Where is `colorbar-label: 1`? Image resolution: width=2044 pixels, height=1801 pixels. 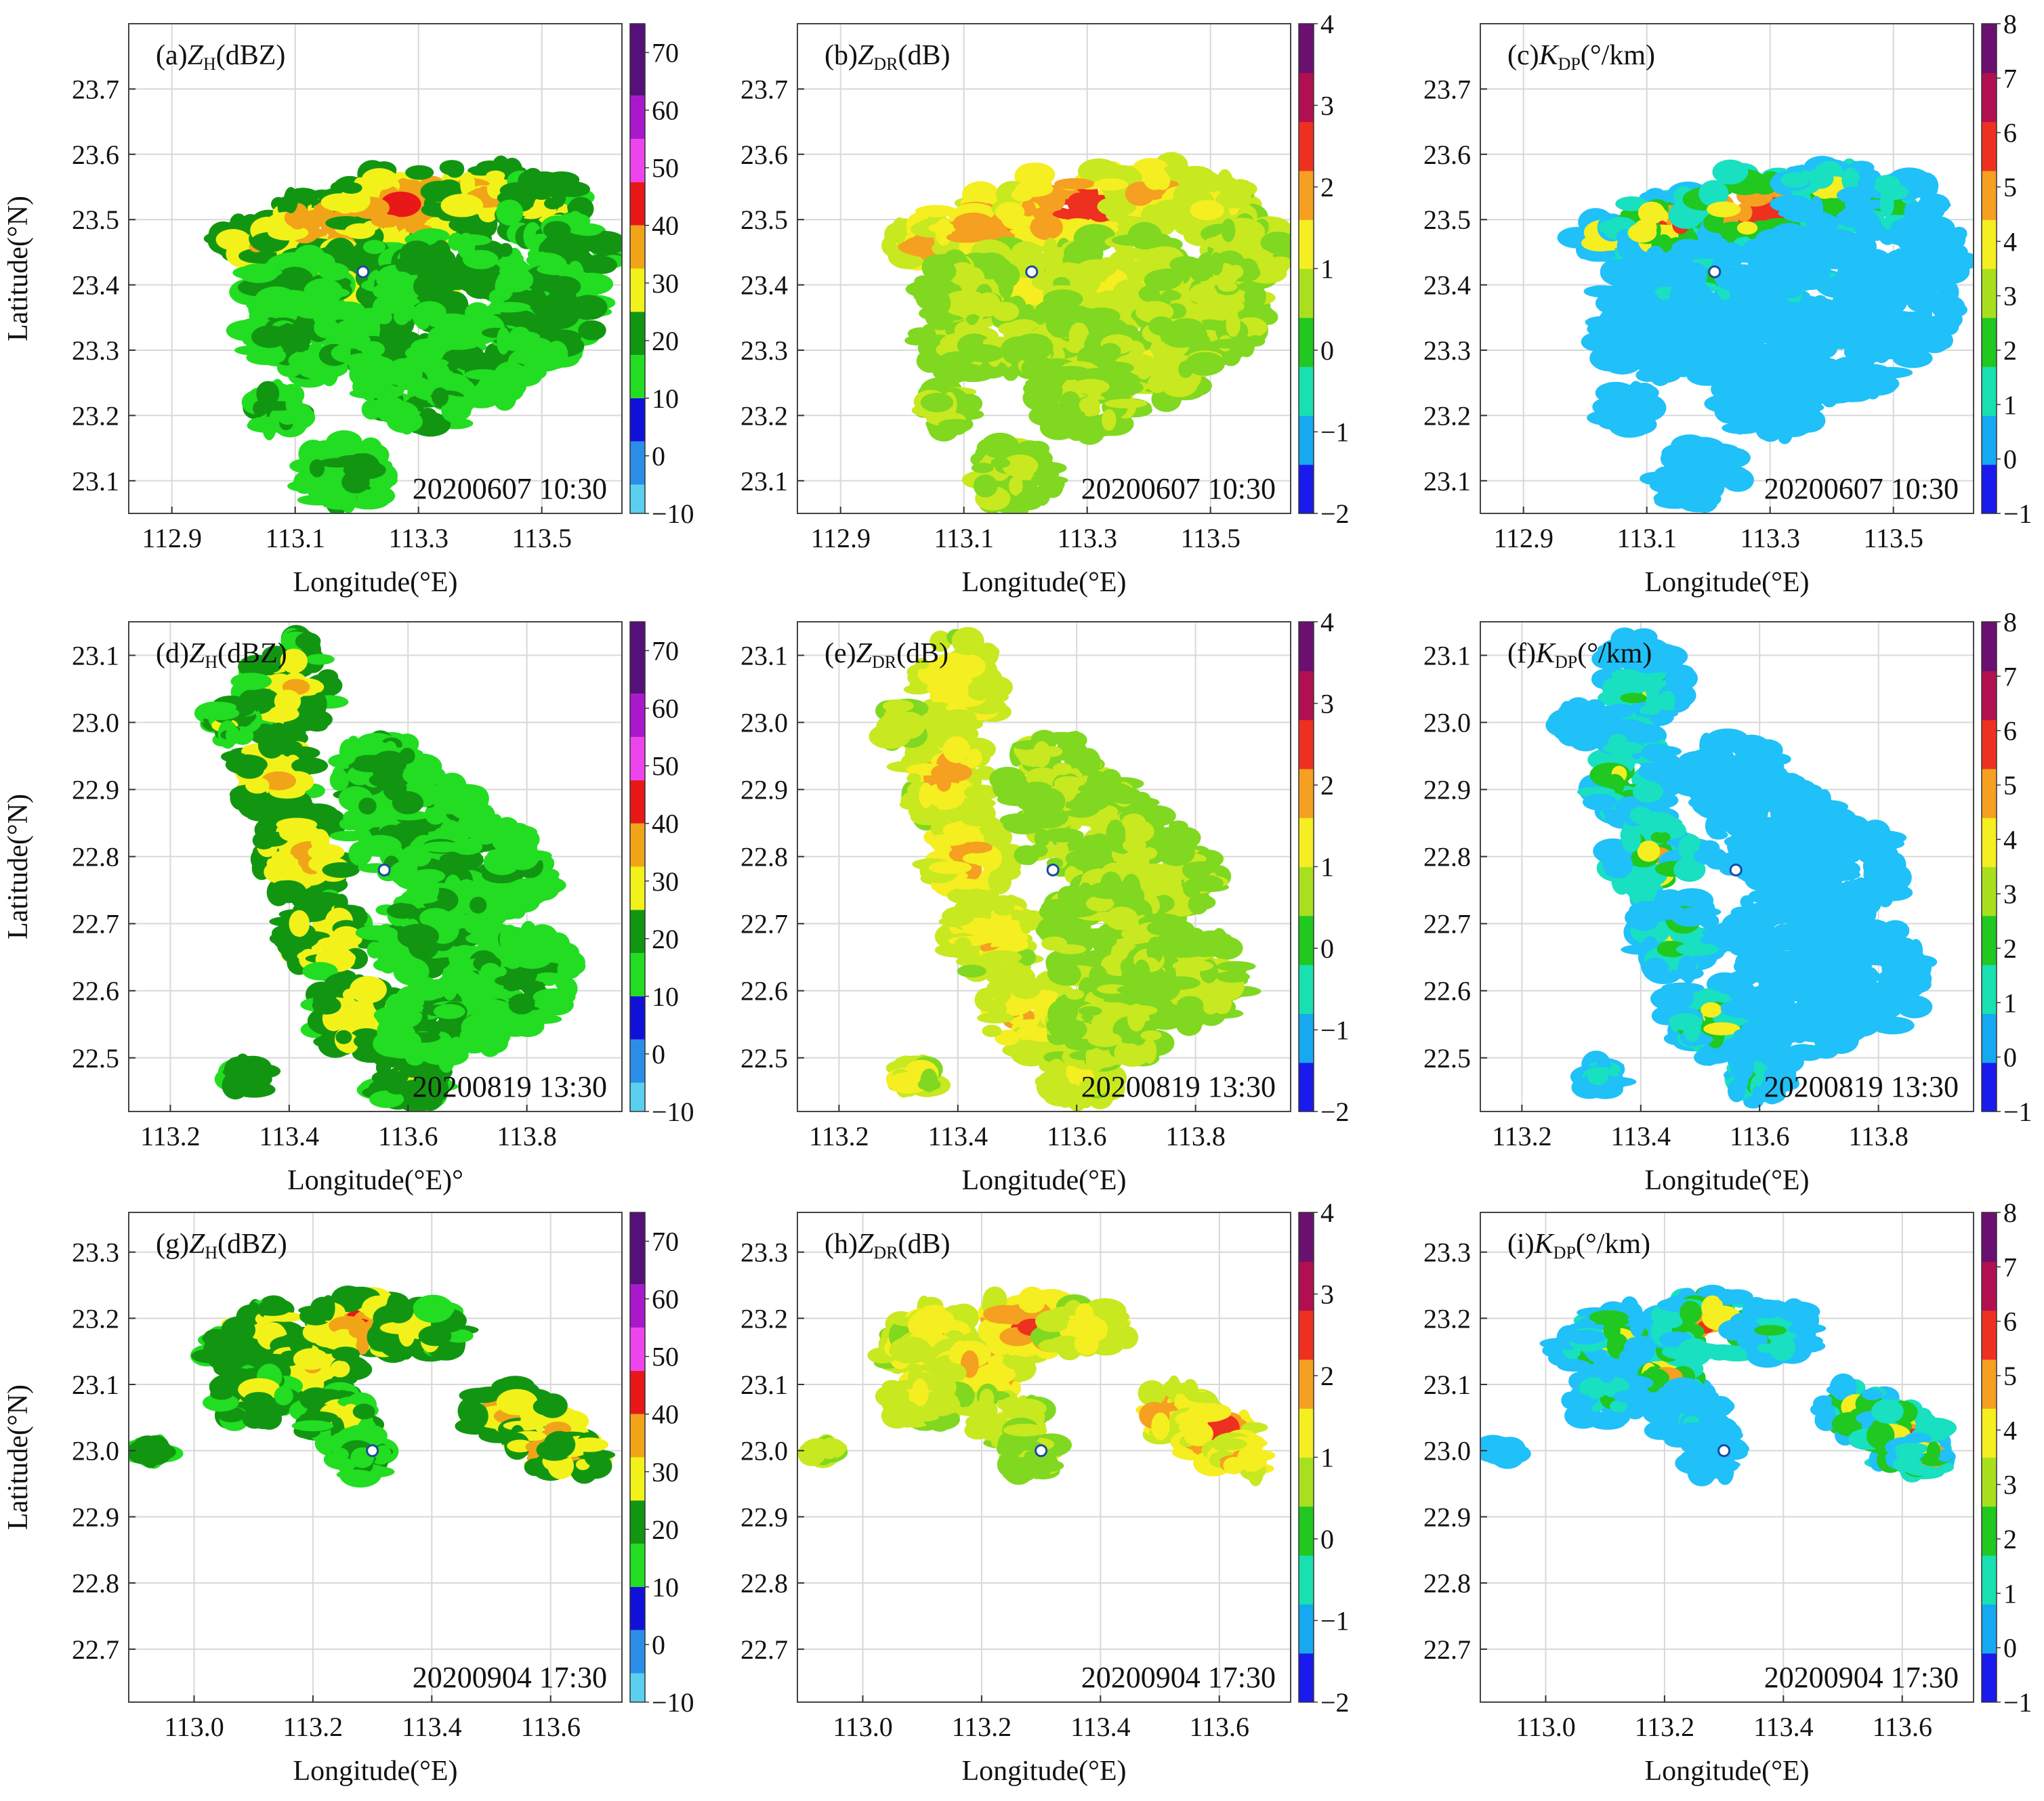
colorbar-label: 1 is located at coordinates (2010, 405).